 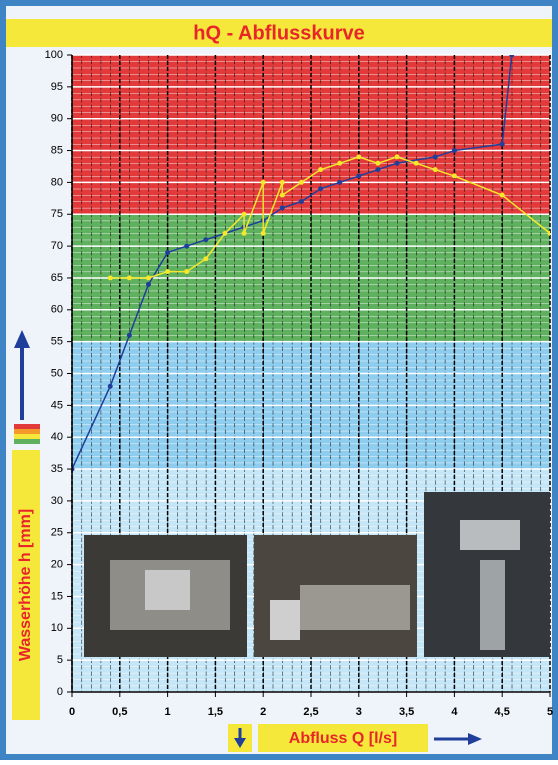 I want to click on x-tick-label: 1,5, so click(x=215, y=712).